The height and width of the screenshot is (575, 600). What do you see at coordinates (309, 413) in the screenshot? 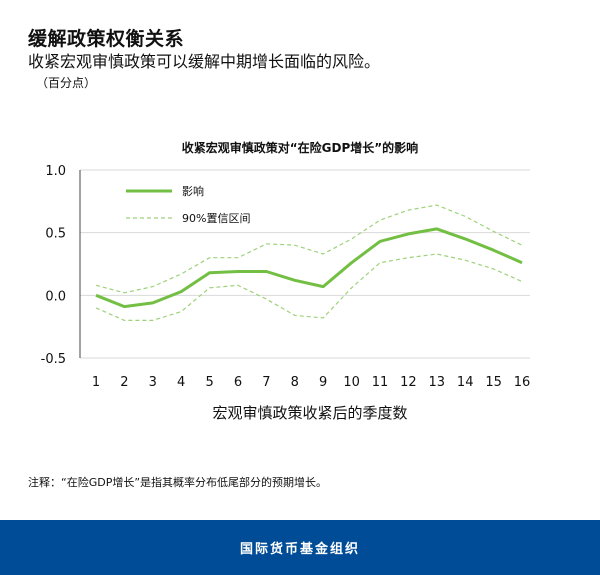
I see `x-axis-label: 宏观审慎政策收紧后的季度数` at bounding box center [309, 413].